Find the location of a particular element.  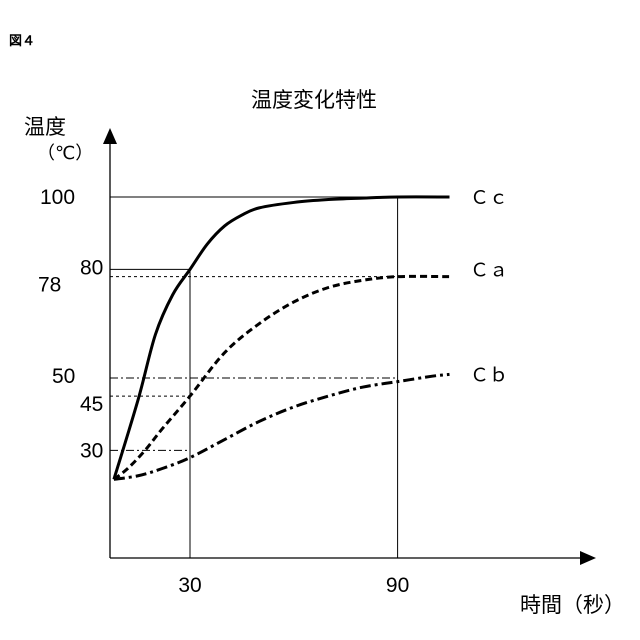

series-label-0: Ｃｃ is located at coordinates (489, 198).